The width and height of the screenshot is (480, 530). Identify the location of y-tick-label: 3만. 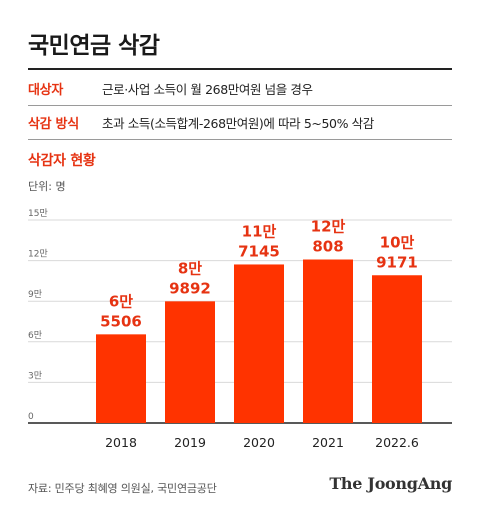
(35, 375).